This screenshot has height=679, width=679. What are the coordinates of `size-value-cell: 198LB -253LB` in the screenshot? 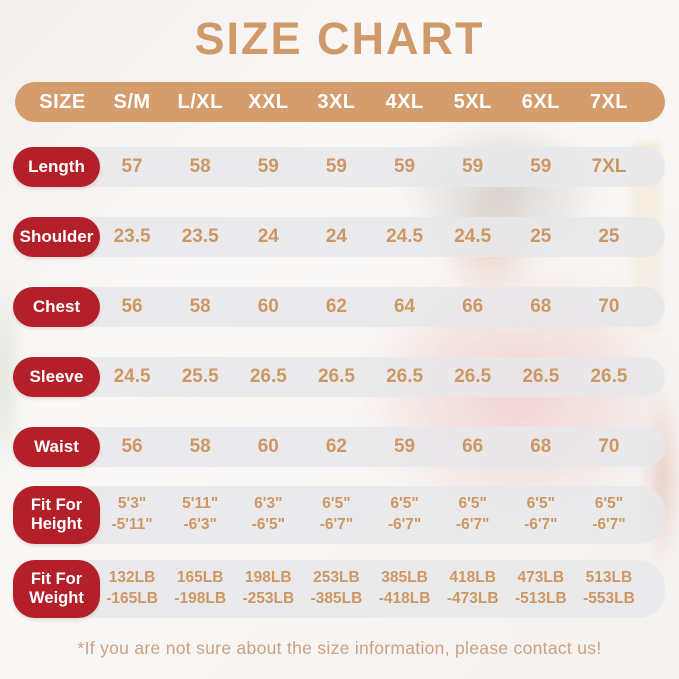 It's located at (268, 588).